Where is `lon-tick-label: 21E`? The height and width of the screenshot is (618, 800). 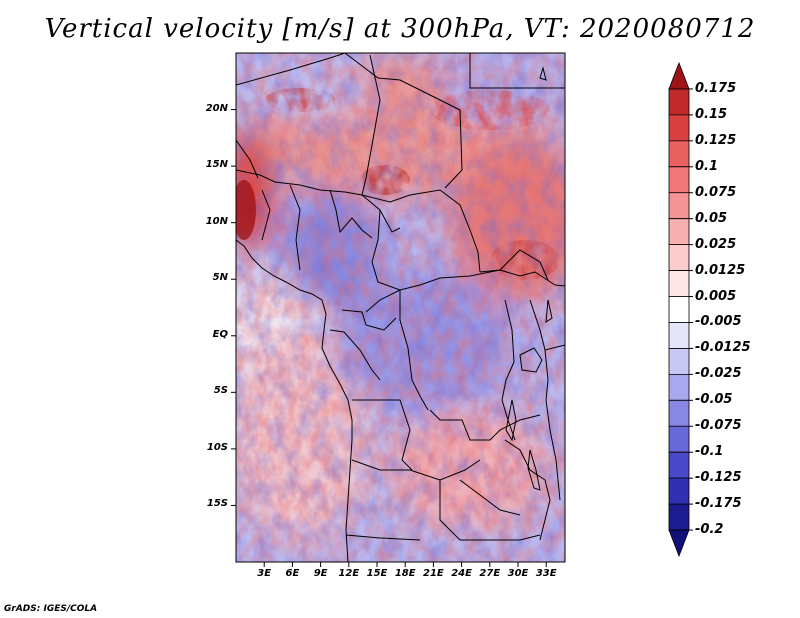 lon-tick-label: 21E is located at coordinates (433, 573).